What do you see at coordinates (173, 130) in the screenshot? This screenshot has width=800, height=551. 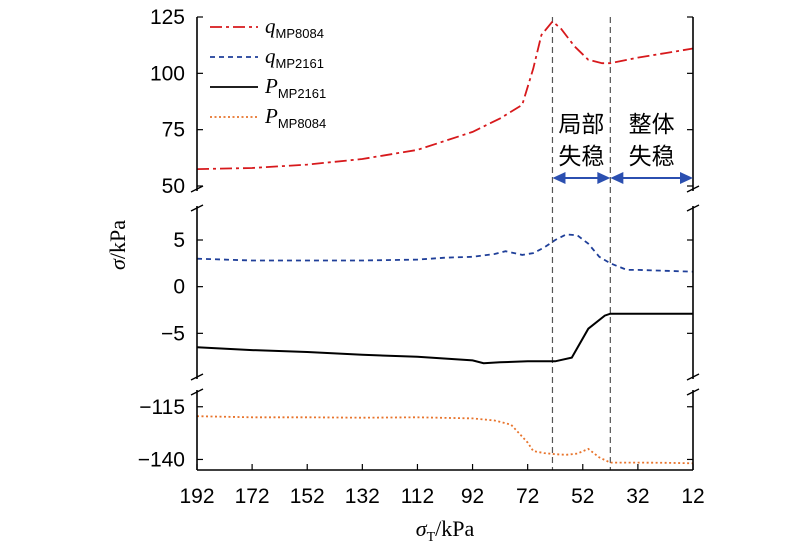 I see `y-tick-label: 75` at bounding box center [173, 130].